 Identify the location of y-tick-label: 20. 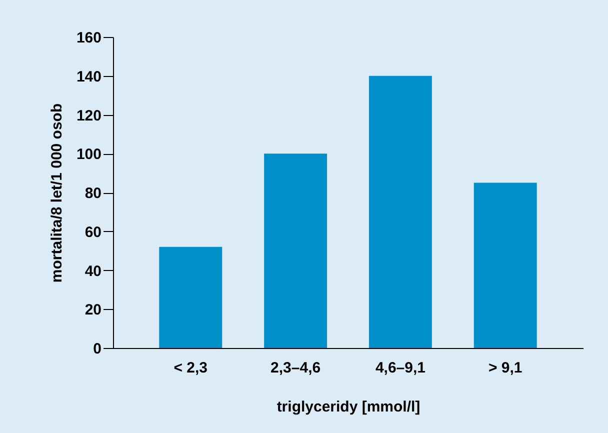
(93, 310).